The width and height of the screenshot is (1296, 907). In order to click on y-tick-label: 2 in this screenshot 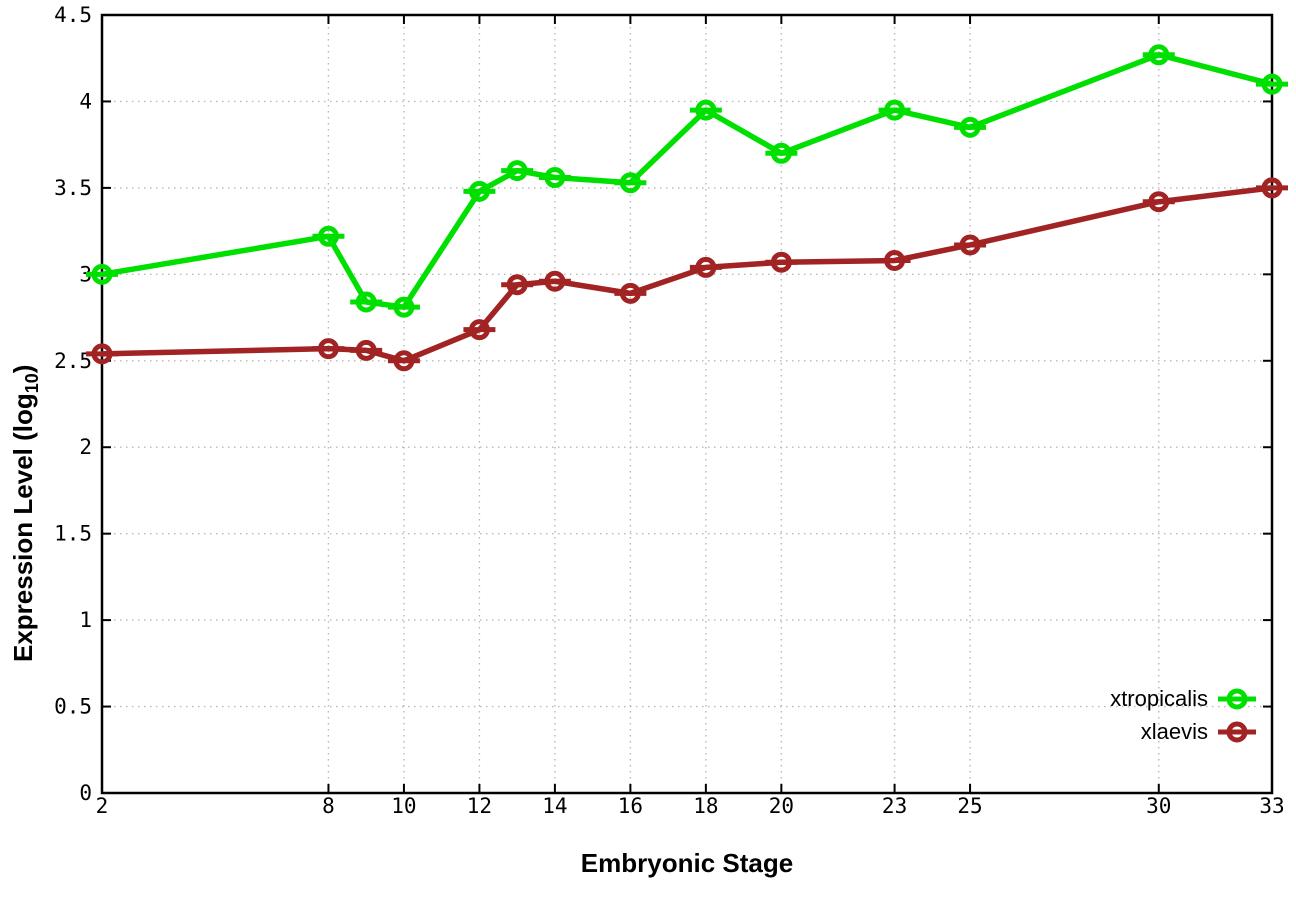, I will do `click(85, 447)`.